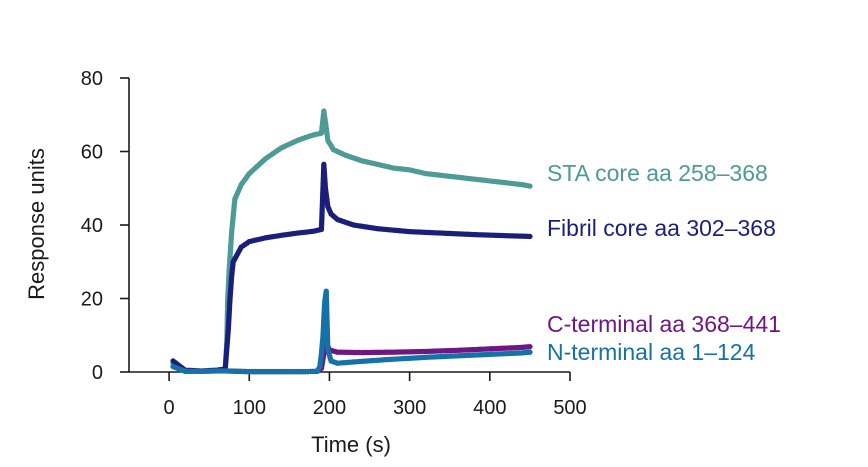 Image resolution: width=868 pixels, height=467 pixels. What do you see at coordinates (569, 408) in the screenshot?
I see `x-tick-label: 500` at bounding box center [569, 408].